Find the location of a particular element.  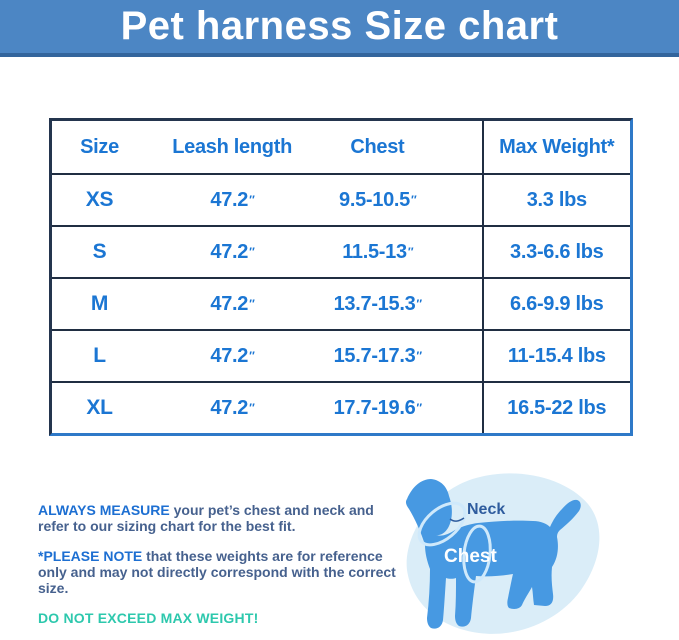

col-header-leash-length: Leash length is located at coordinates (232, 146).